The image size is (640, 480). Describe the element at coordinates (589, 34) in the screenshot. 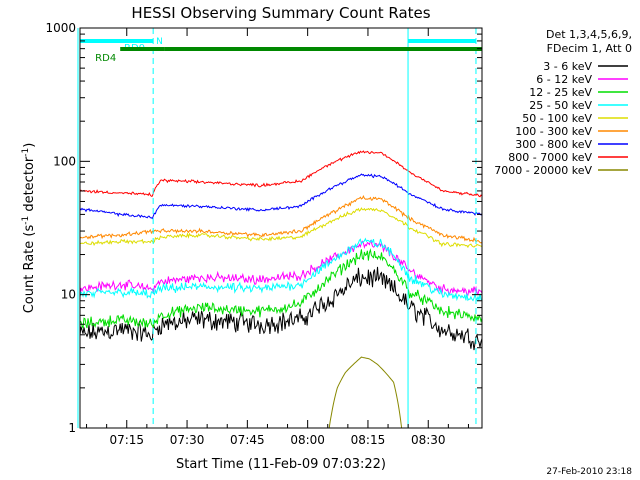

I see `legend-header-1: Det 1,3,4,5,6,9,` at that location.